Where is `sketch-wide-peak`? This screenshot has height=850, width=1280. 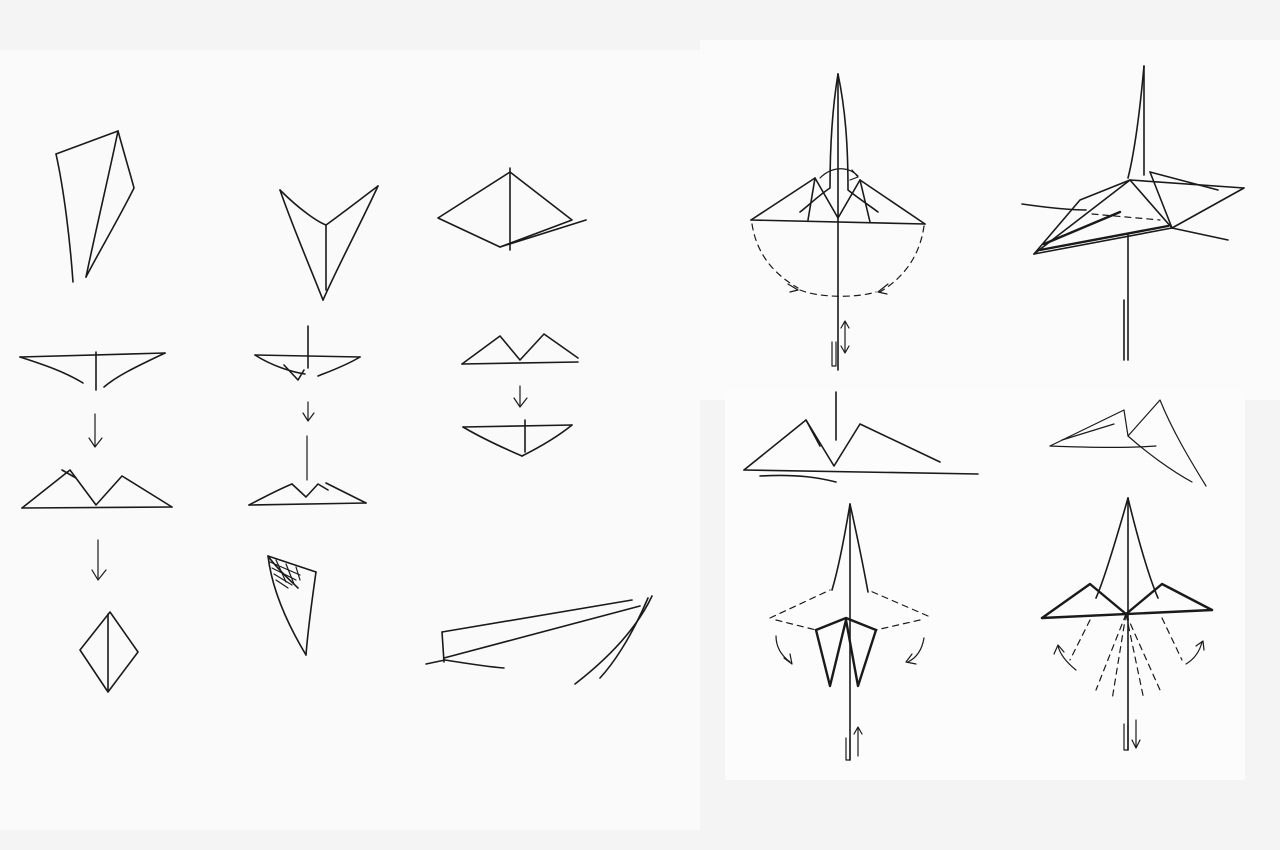
sketch-wide-peak is located at coordinates (861, 437).